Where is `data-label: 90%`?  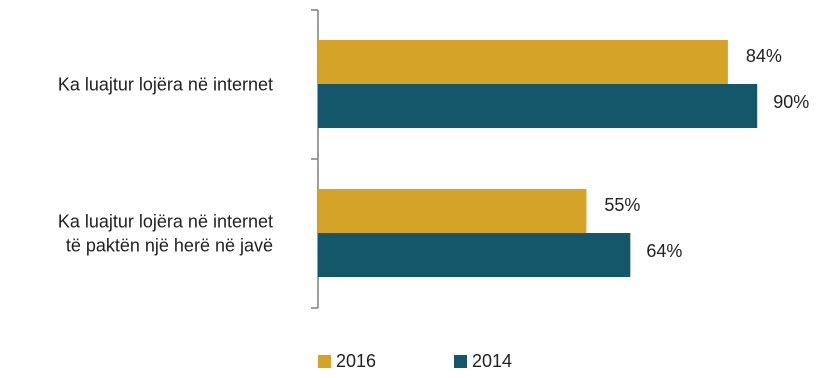
data-label: 90% is located at coordinates (791, 102).